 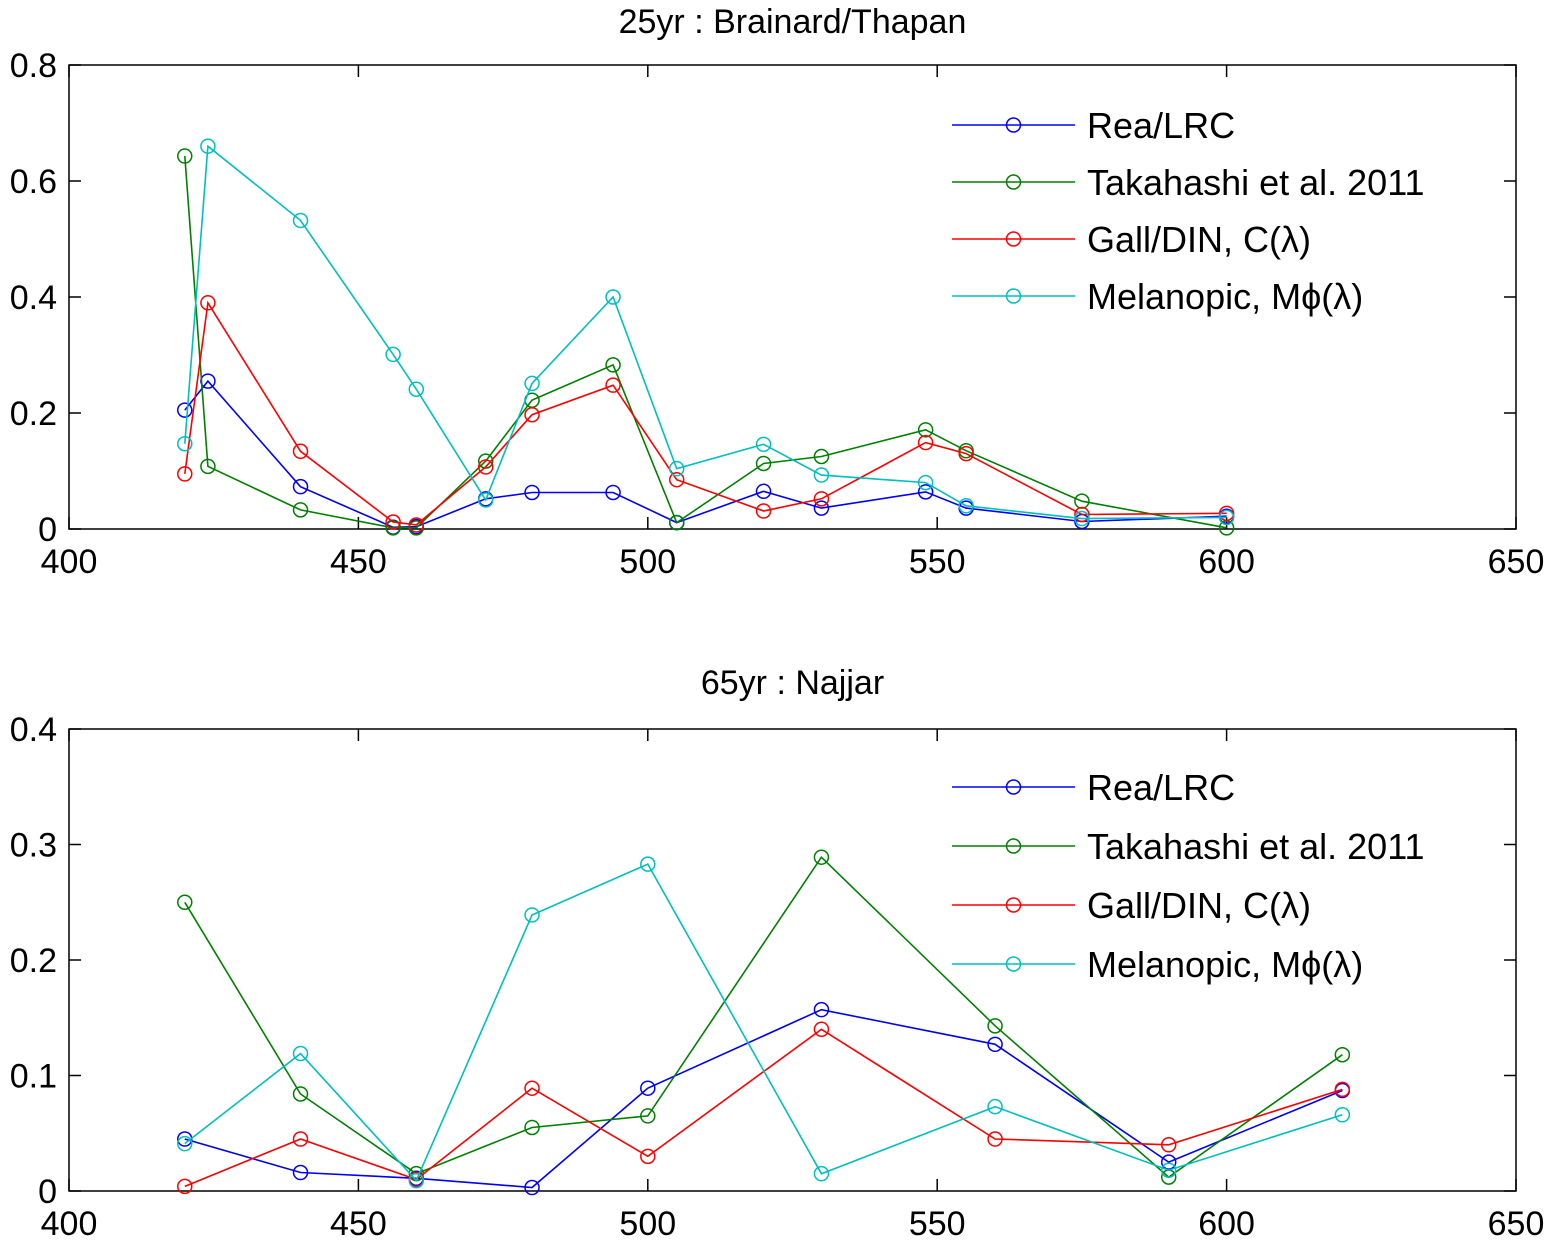 I want to click on x-tick-label: 600, so click(x=1226, y=562).